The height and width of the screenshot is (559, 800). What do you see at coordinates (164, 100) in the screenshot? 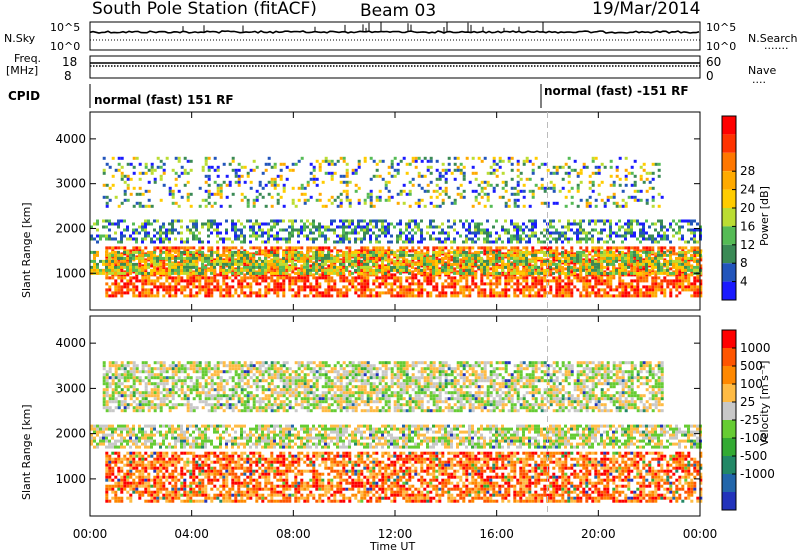
I see `cpid-segment-1: normal (fast) 151 RF` at bounding box center [164, 100].